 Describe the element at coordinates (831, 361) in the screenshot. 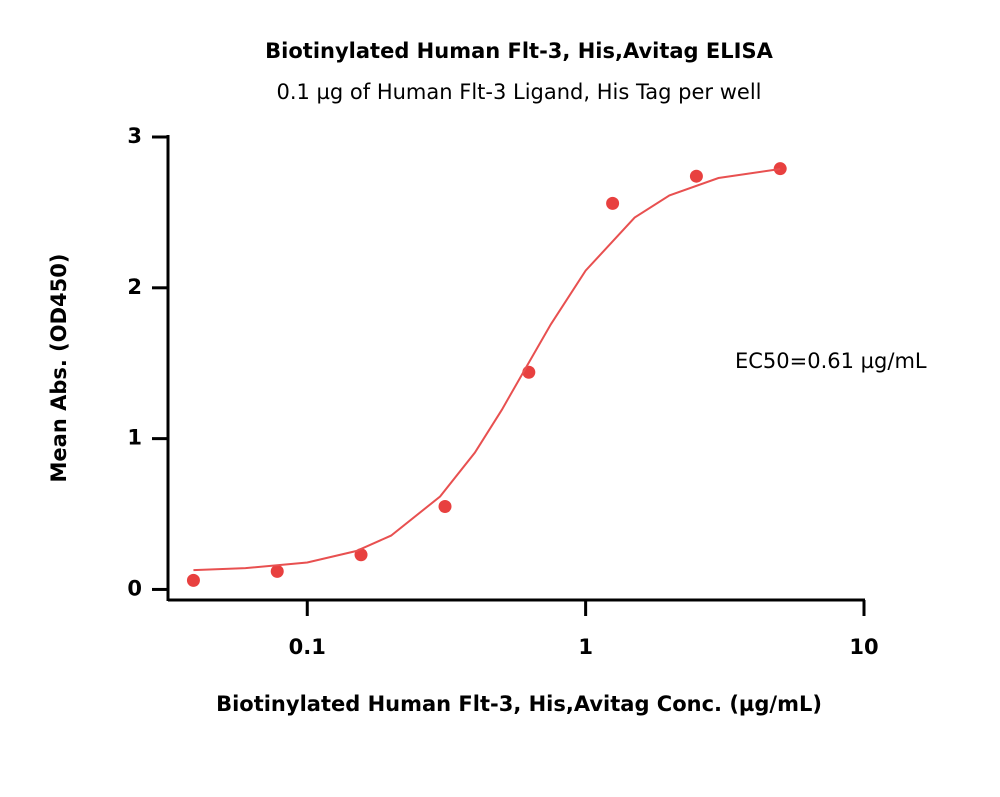

I see `annotation: EC50=0.61 µg/mL` at that location.